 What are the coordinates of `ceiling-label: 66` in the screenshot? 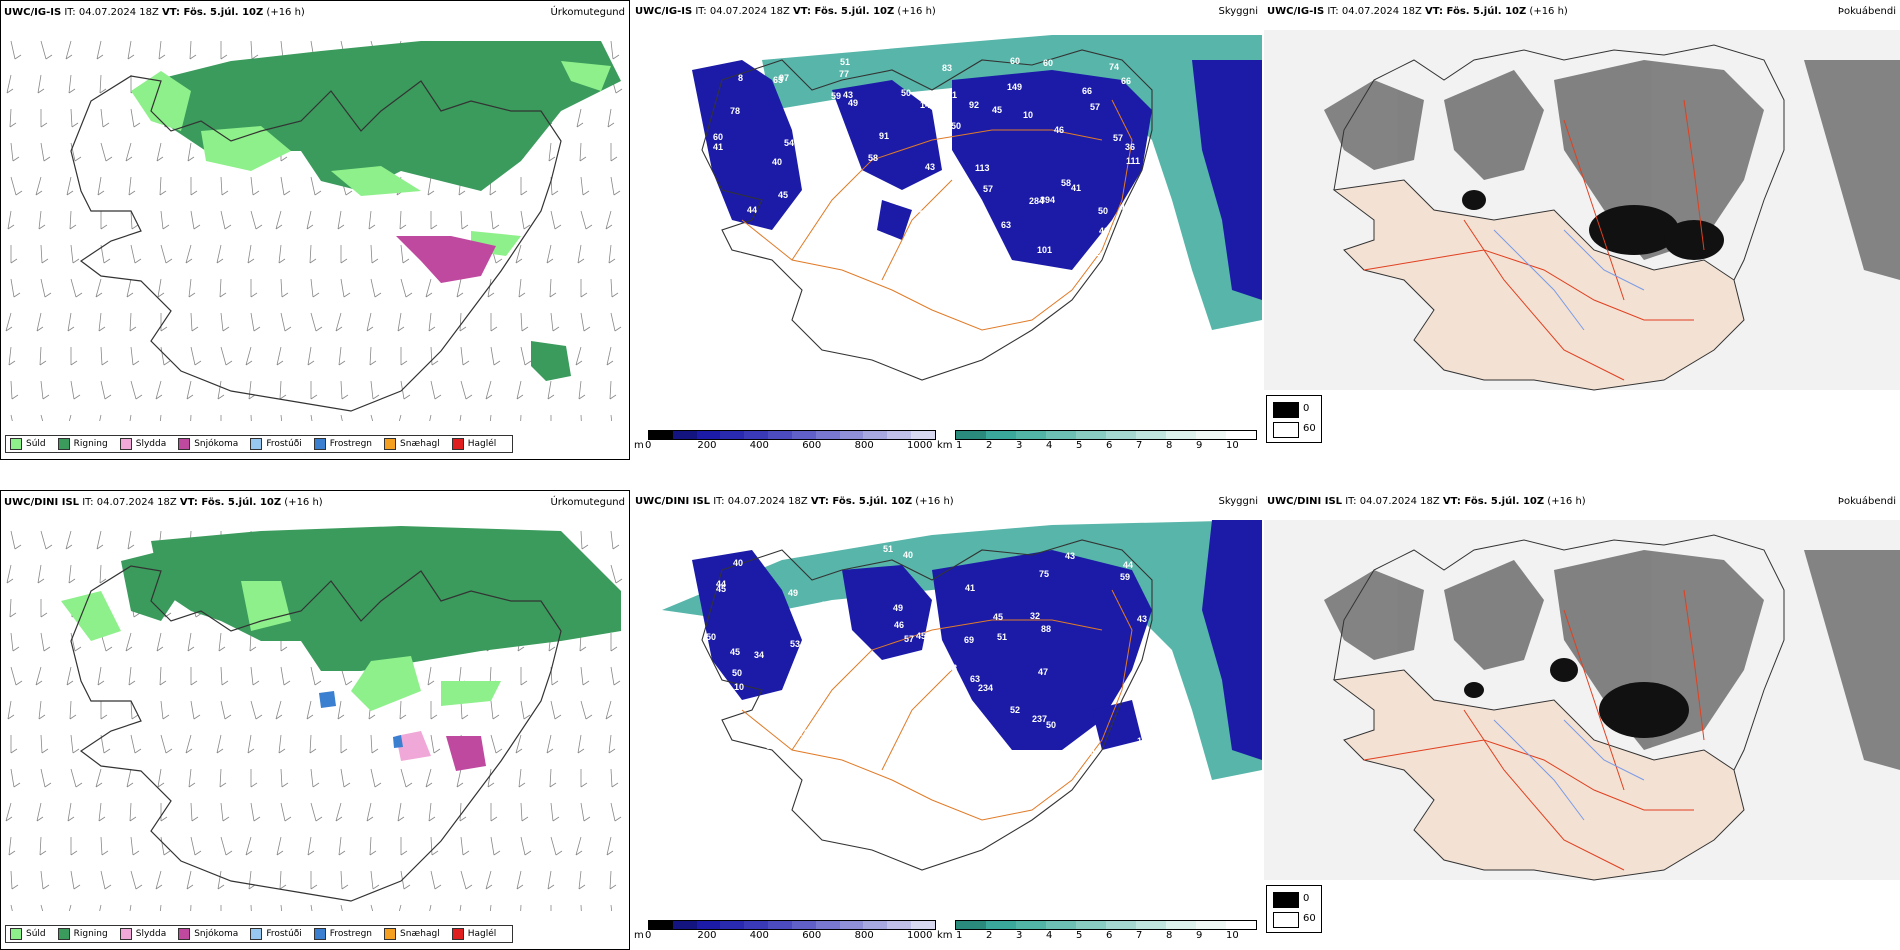 It's located at (1126, 81).